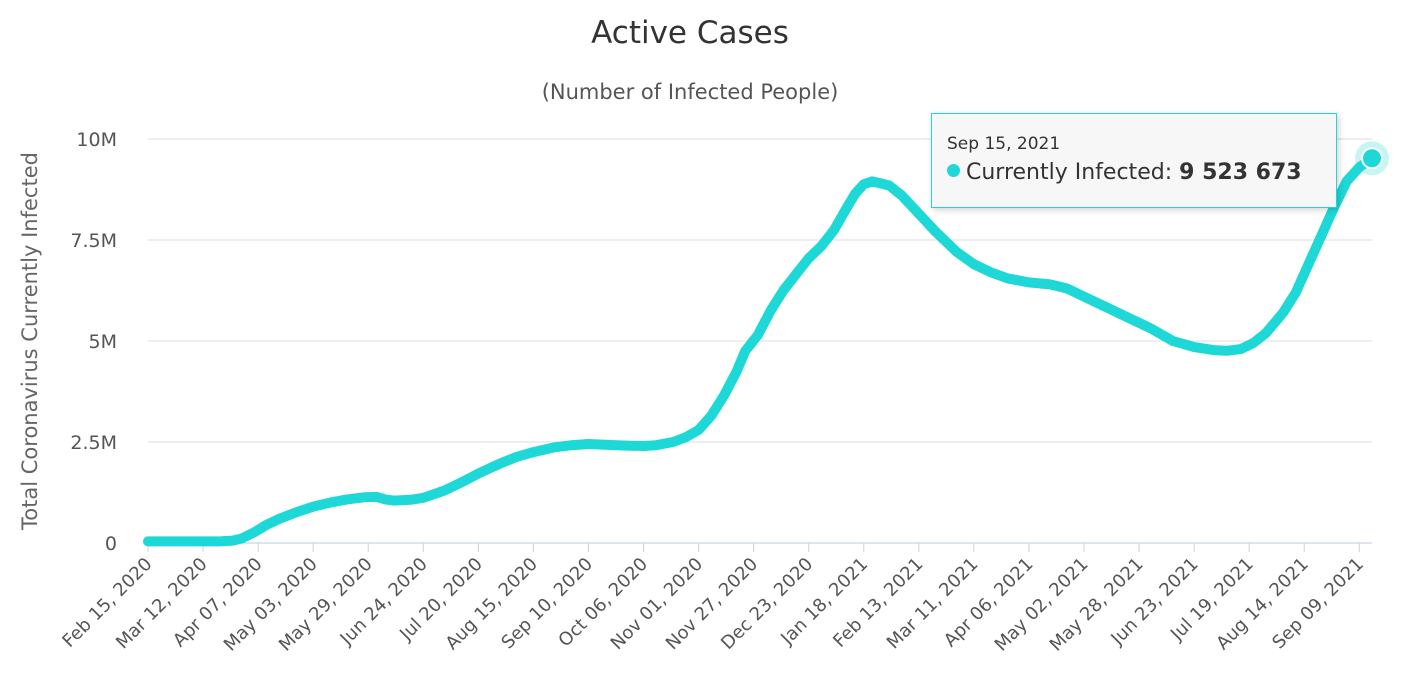  I want to click on y-axis-ticks: 0 2.5M 5M 7.5M 10M, so click(93, 342).